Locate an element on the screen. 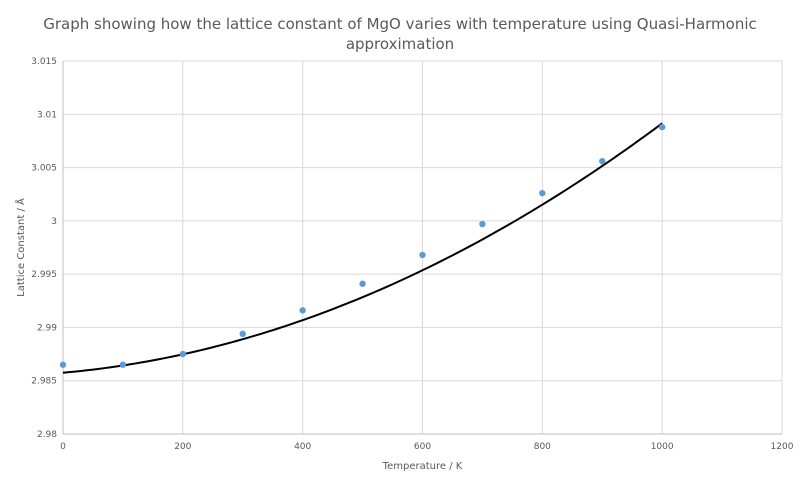  x-tick-label: 0 is located at coordinates (63, 447).